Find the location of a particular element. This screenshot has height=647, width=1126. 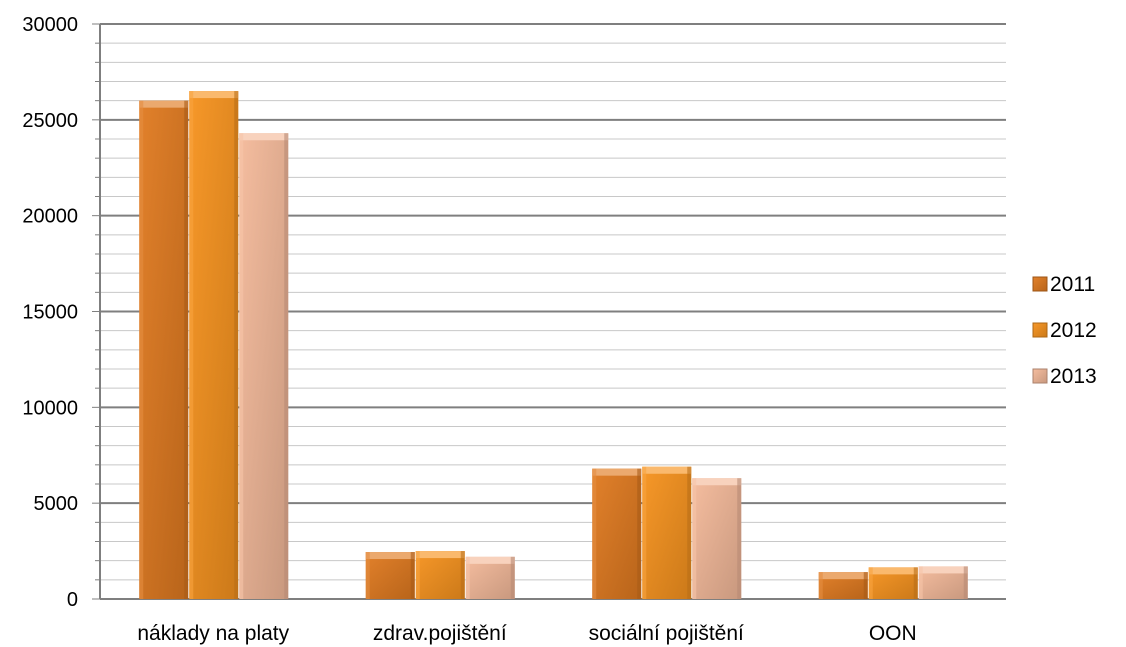

y-tick-label: 20000 is located at coordinates (50, 217).